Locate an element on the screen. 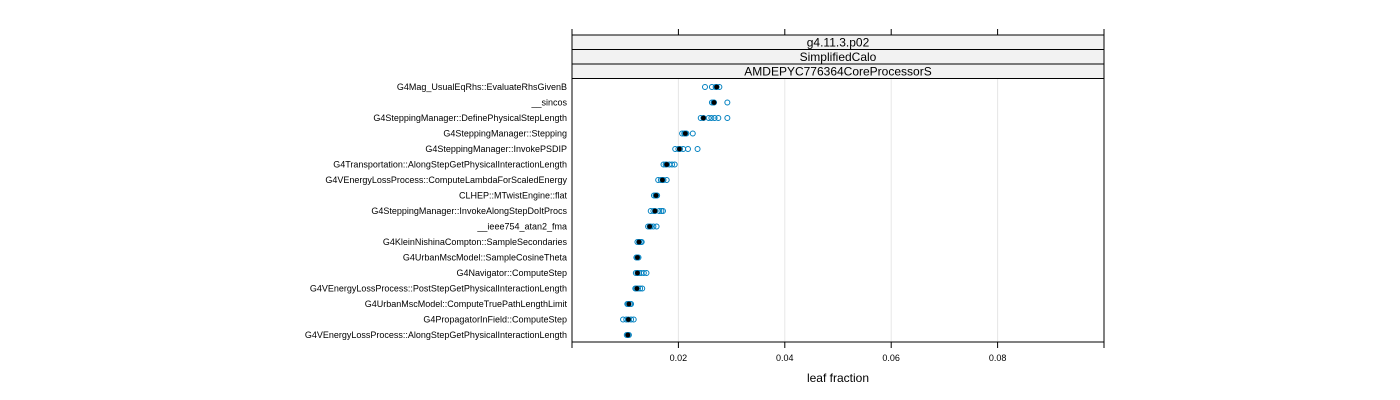 This screenshot has height=400, width=1400. category-label: G4Navigator::ComputeStep is located at coordinates (511, 273).